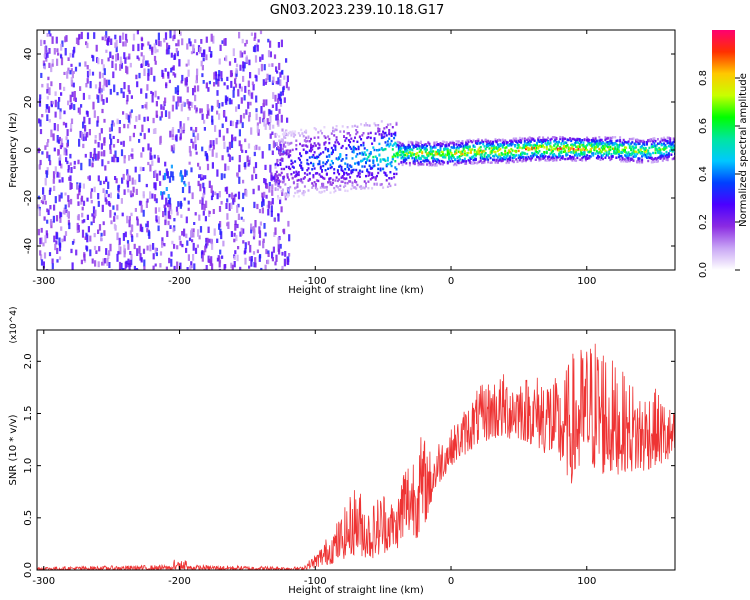  What do you see at coordinates (28, 466) in the screenshot?
I see `y-tick-label: 1.0` at bounding box center [28, 466].